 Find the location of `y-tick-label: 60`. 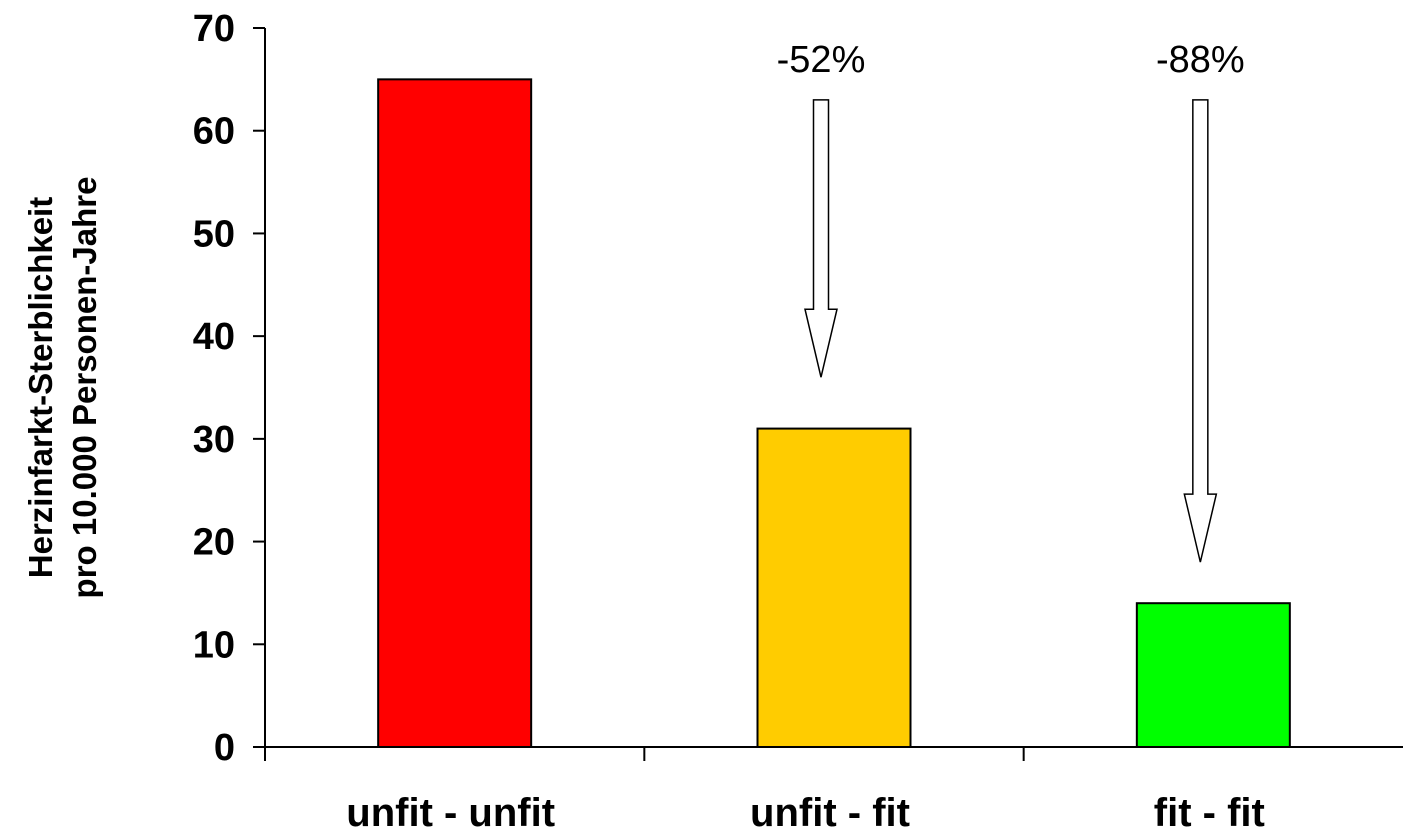

y-tick-label: 60 is located at coordinates (214, 132).